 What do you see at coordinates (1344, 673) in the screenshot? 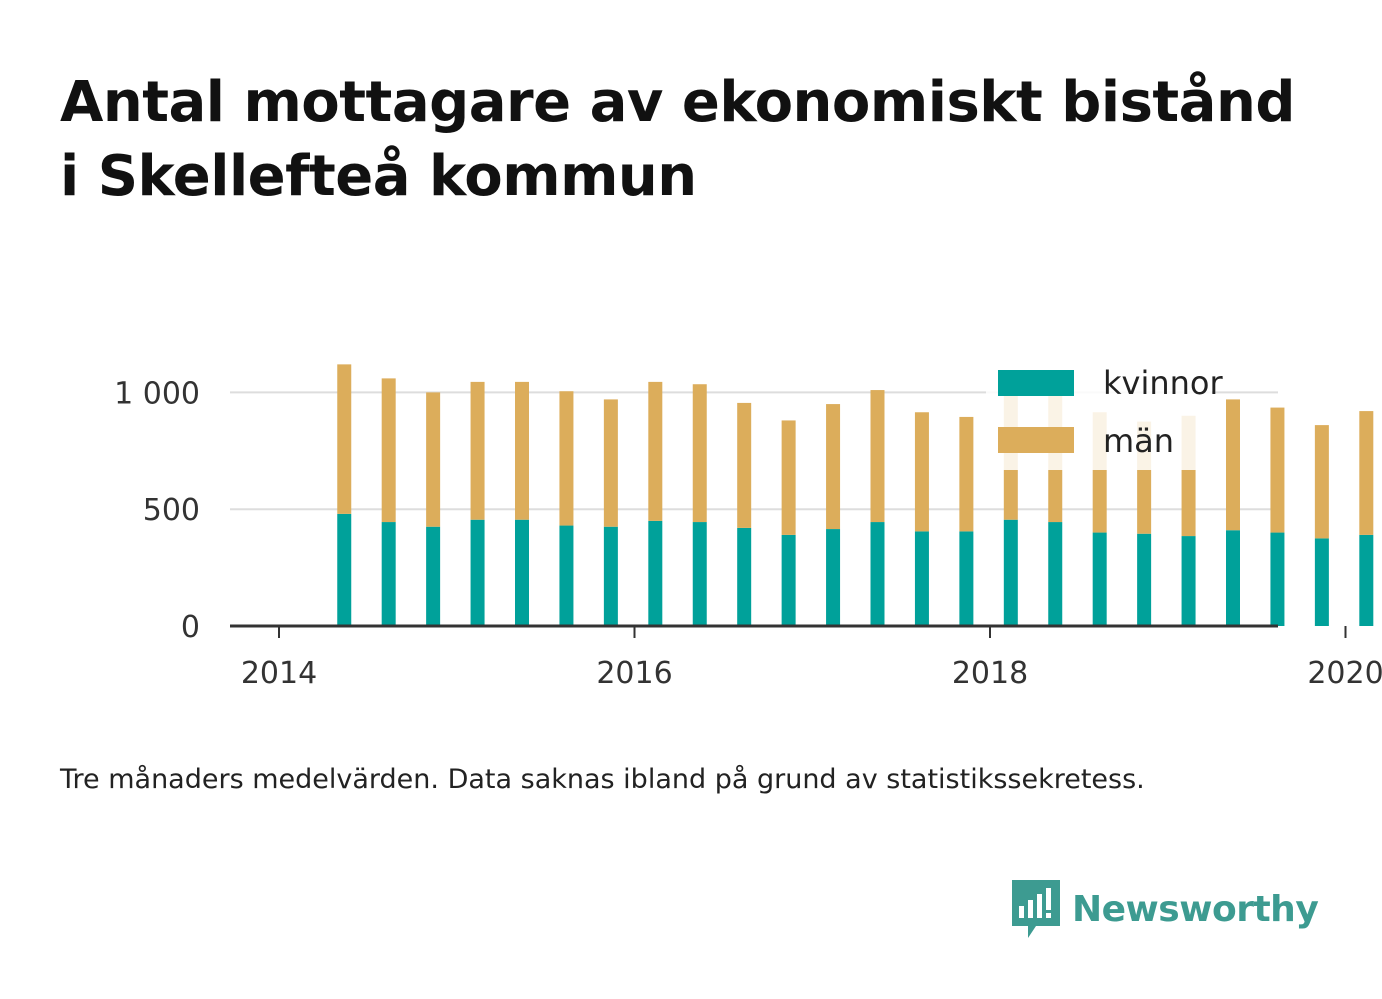
I see `x-tick-label: 2020` at bounding box center [1344, 673].